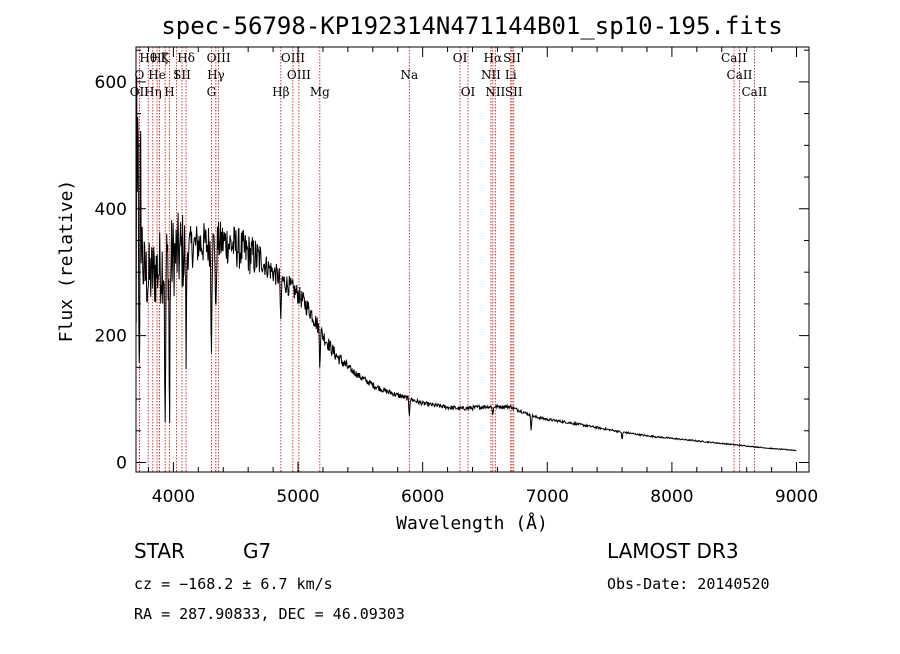  I want to click on y-tick-label: 200, so click(111, 337).